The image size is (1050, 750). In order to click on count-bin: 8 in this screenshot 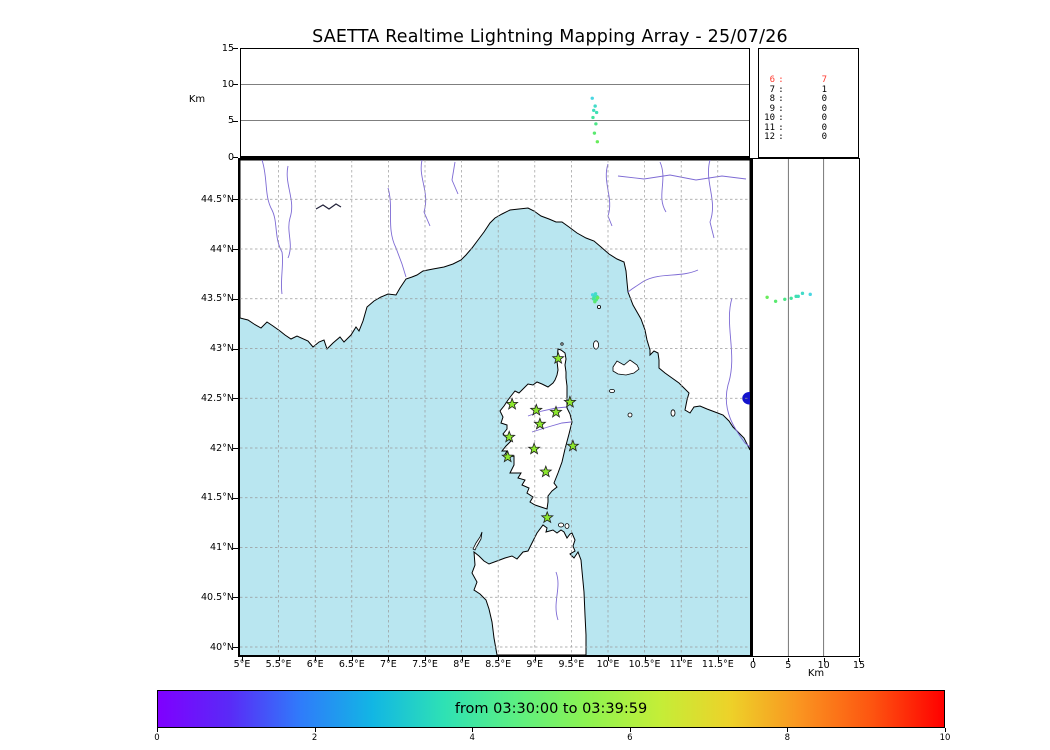, I will do `click(772, 99)`.